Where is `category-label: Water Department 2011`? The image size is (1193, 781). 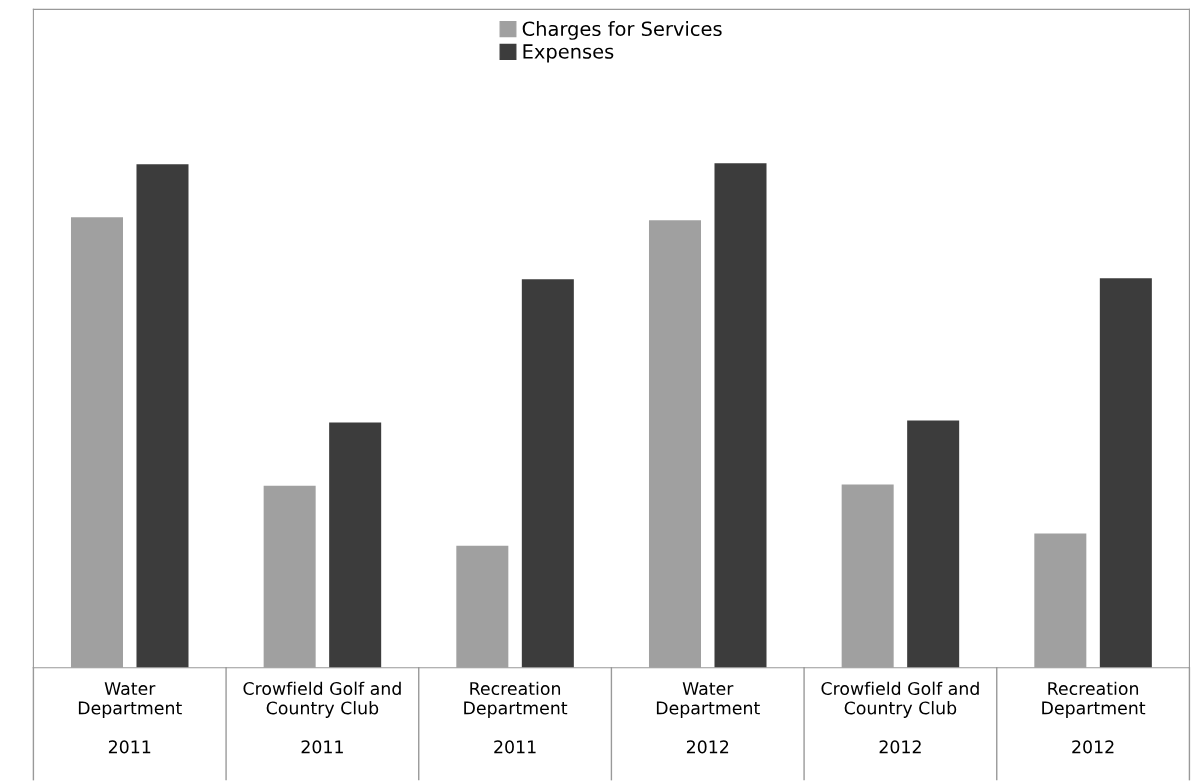 category-label: Water Department 2011 is located at coordinates (130, 718).